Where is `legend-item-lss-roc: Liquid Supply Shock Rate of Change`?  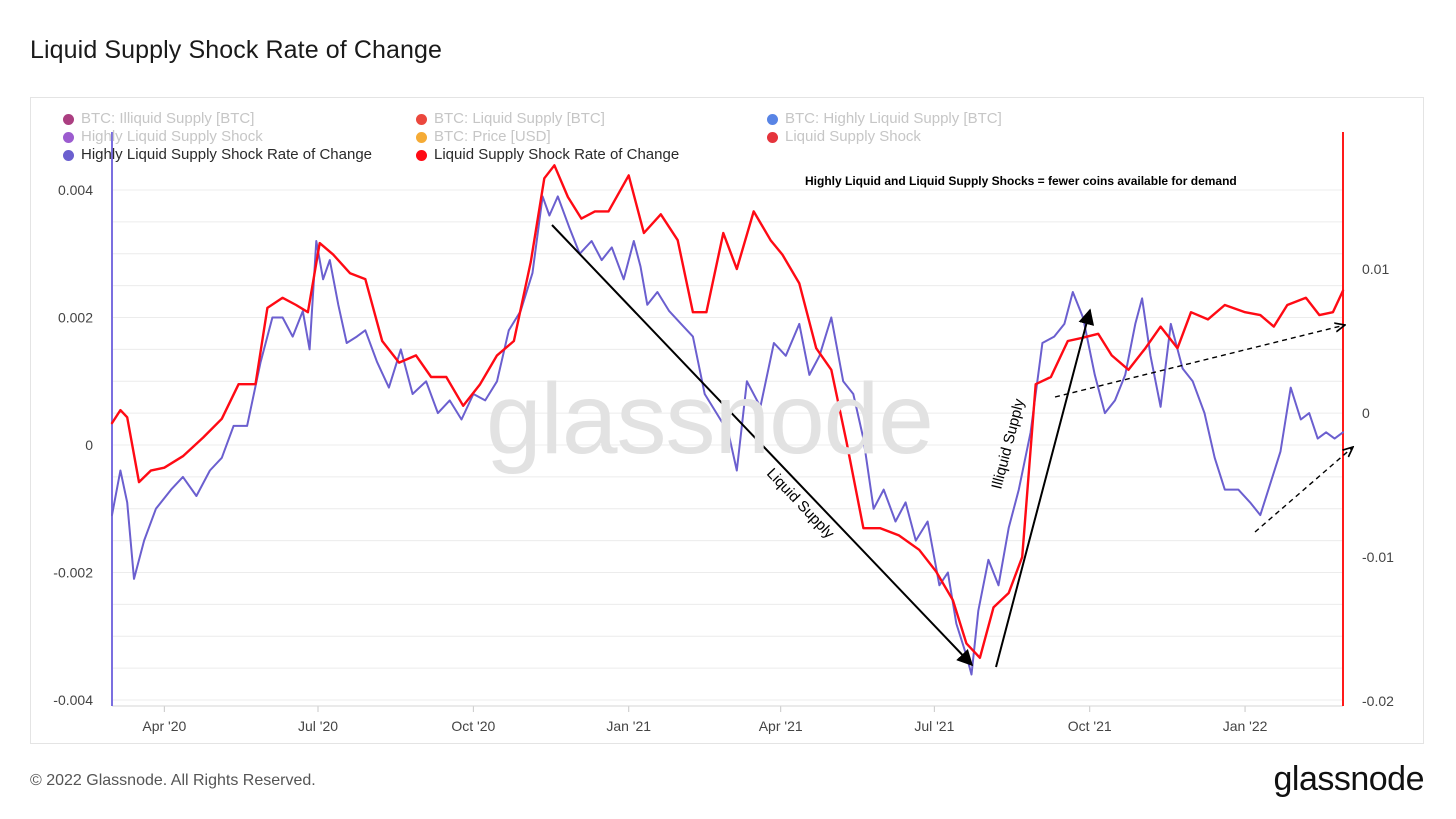
legend-item-lss-roc: Liquid Supply Shock Rate of Change is located at coordinates (547, 155).